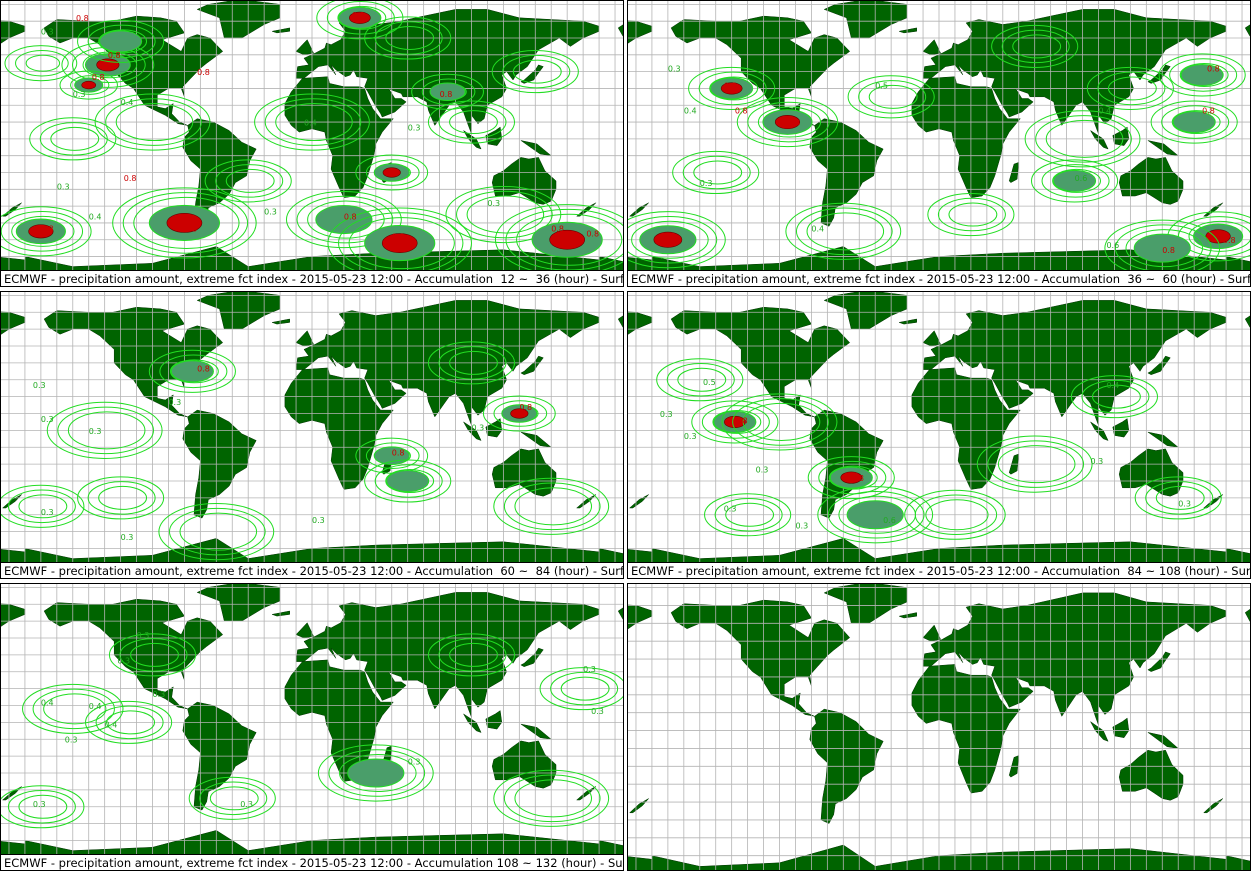  Describe the element at coordinates (709, 382) in the screenshot. I see `contour-value-label: 0.5` at that location.